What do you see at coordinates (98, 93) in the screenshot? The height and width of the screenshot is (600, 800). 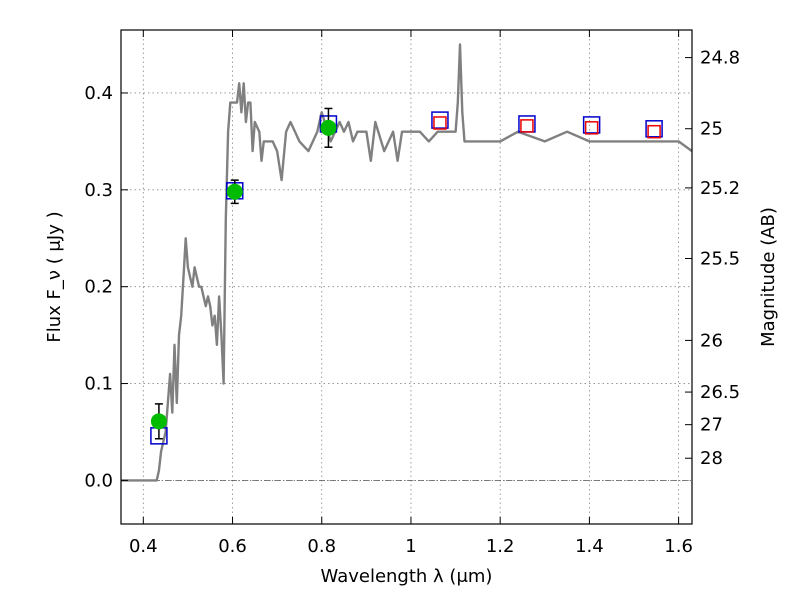 I see `y-tick-label: 0.4` at bounding box center [98, 93].